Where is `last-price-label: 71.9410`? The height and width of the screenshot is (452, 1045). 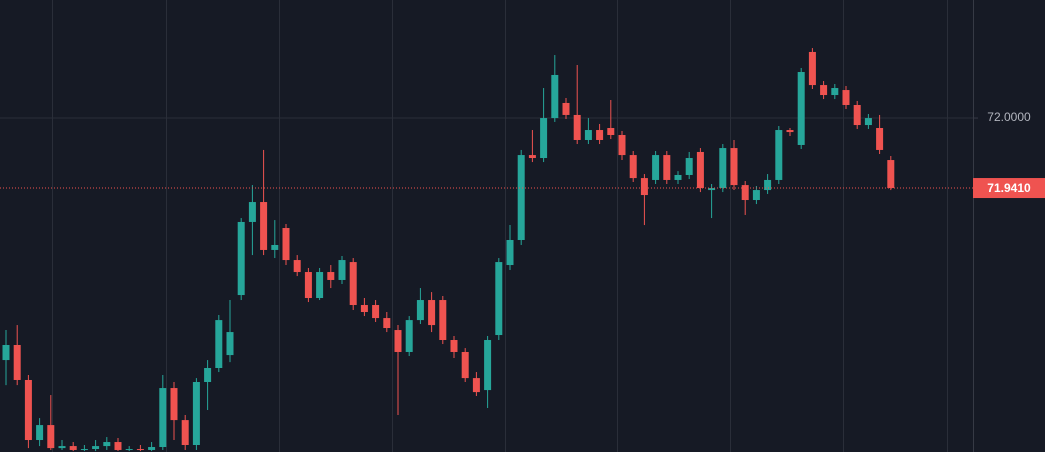 last-price-label: 71.9410 is located at coordinates (1009, 188).